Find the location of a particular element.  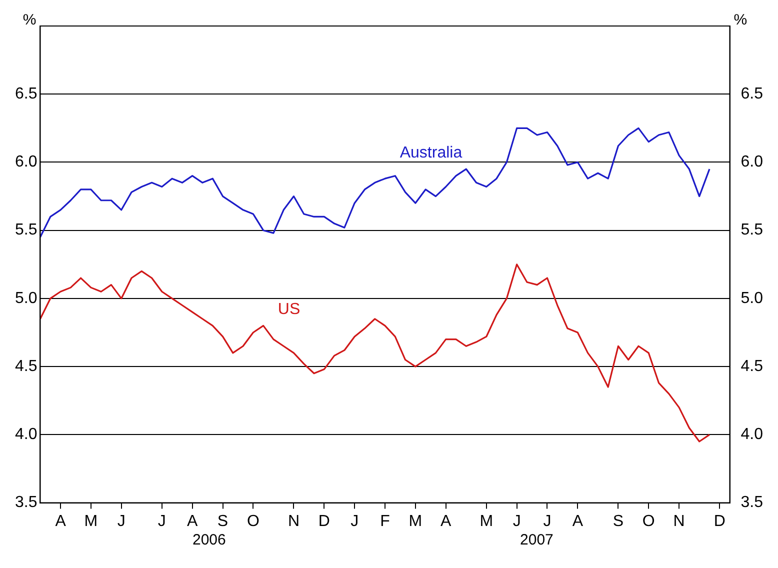

y2-tick-label: 4.0 is located at coordinates (752, 435).